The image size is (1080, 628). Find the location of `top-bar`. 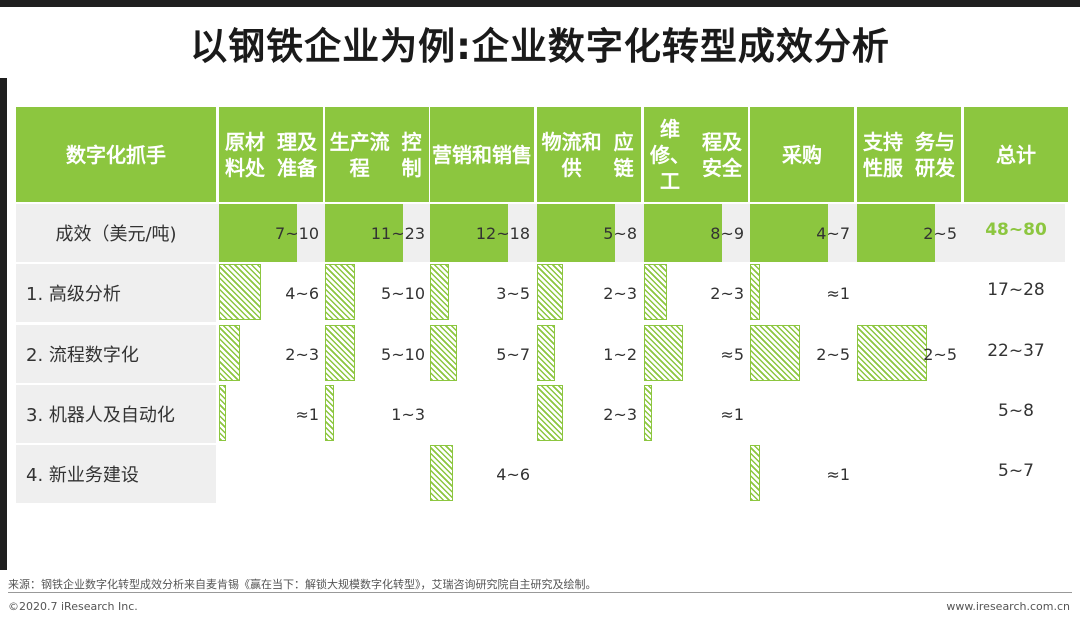

top-bar is located at coordinates (540, 3).